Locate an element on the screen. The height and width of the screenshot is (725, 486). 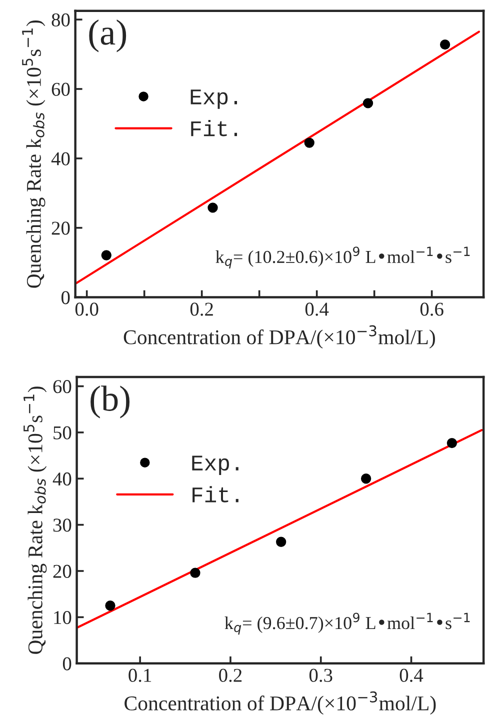
x-tick-label: 0.3 is located at coordinates (320, 675).